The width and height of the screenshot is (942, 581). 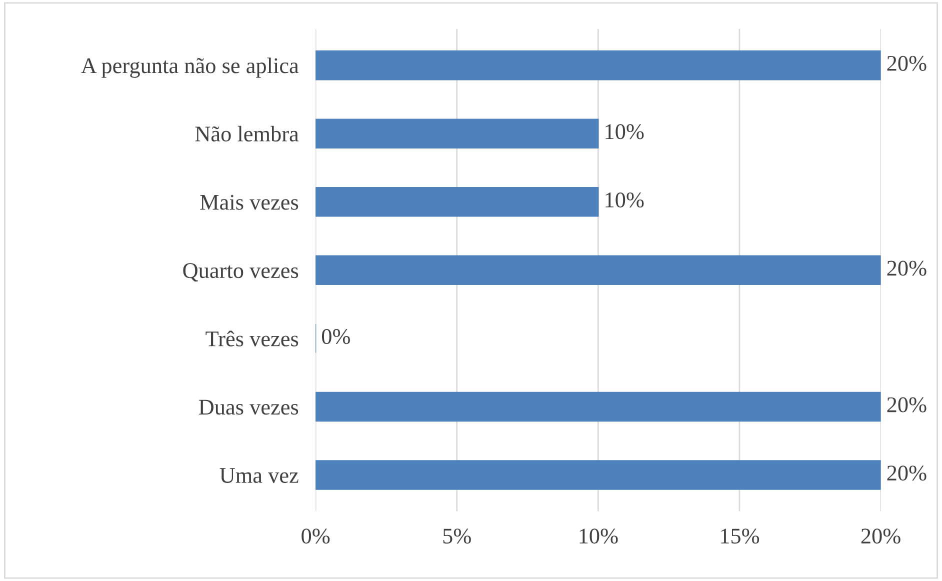 What do you see at coordinates (247, 134) in the screenshot?
I see `y-tick-label: Não lembra` at bounding box center [247, 134].